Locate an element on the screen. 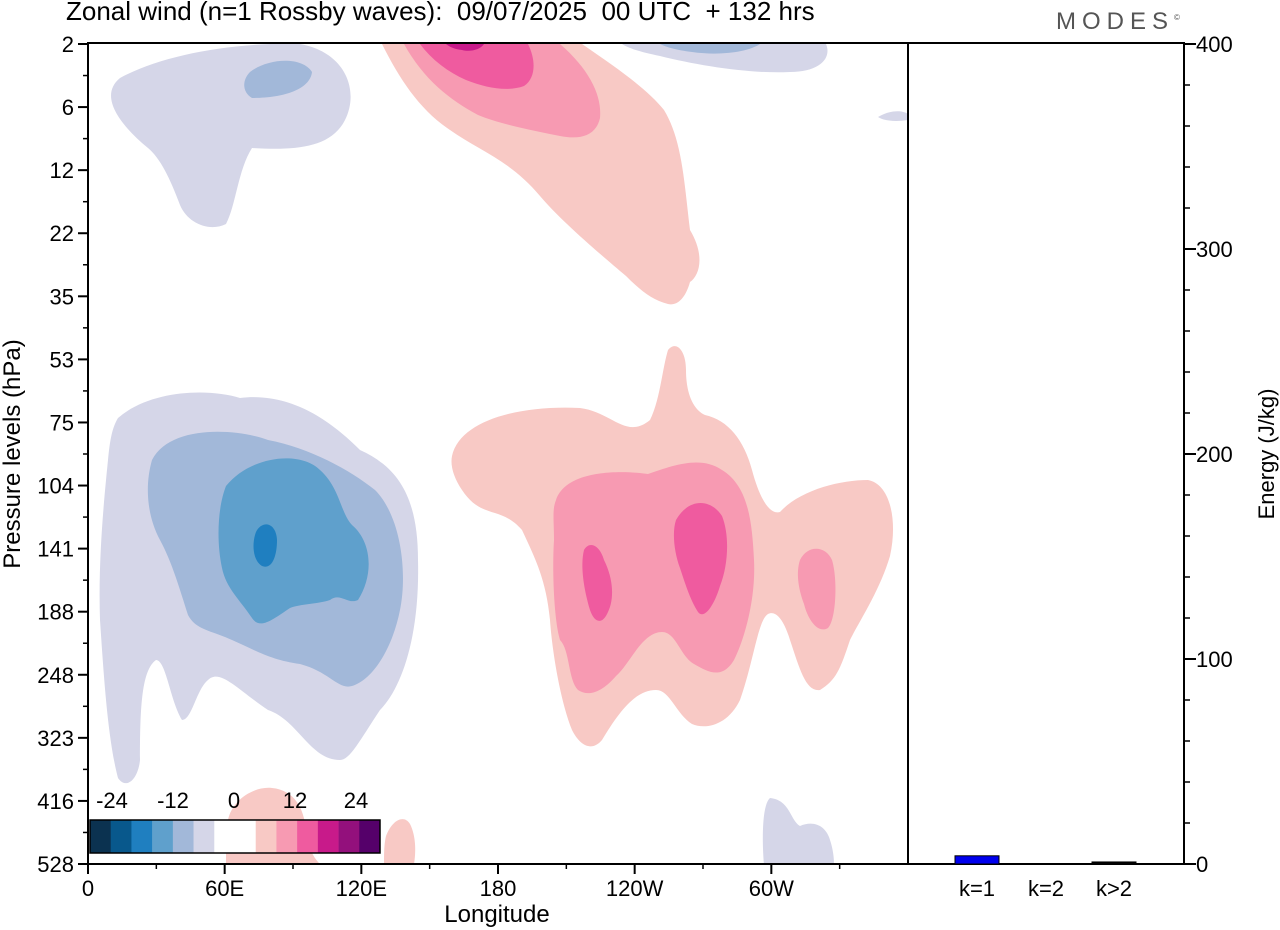 This screenshot has height=930, width=1280. colorbar-labels: -24 -12 0 12 24 is located at coordinates (232, 800).